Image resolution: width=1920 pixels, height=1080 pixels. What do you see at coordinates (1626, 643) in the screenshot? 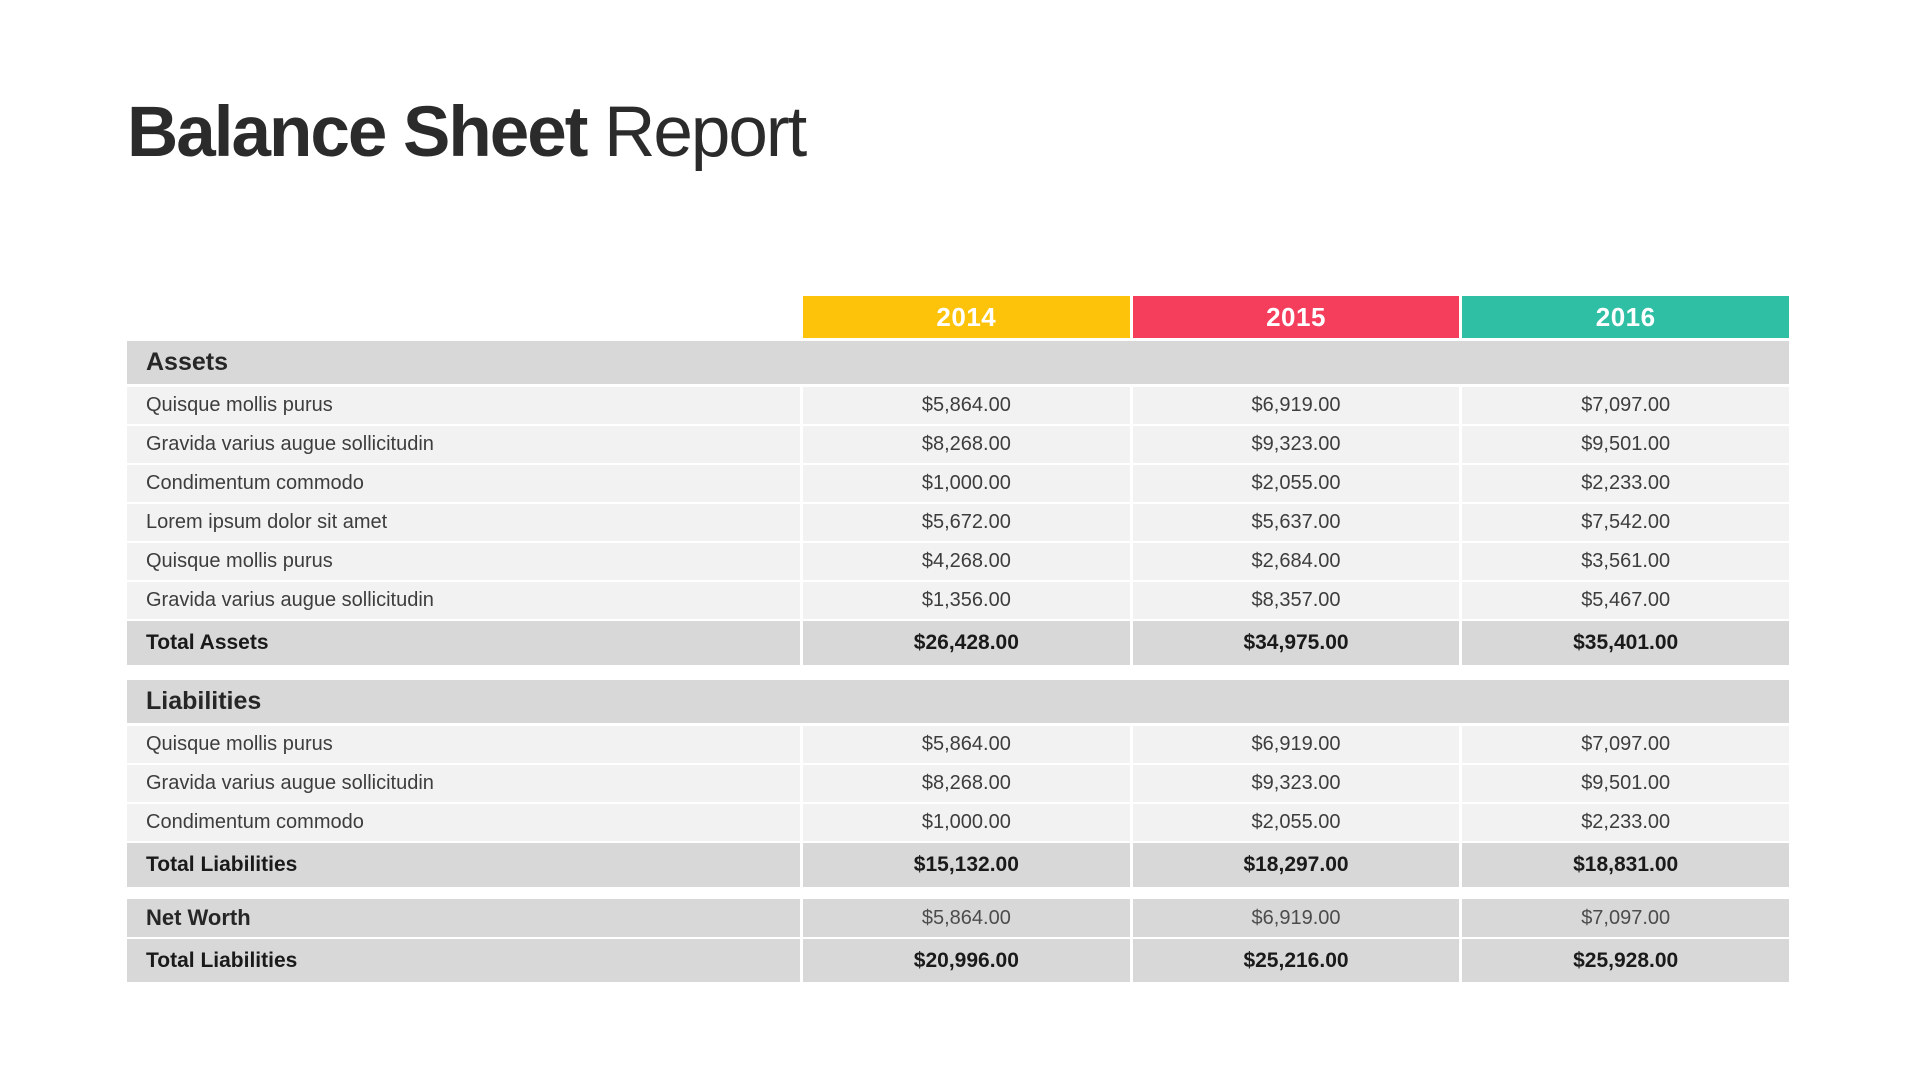
I see `cell-2016: $35,401.00` at bounding box center [1626, 643].